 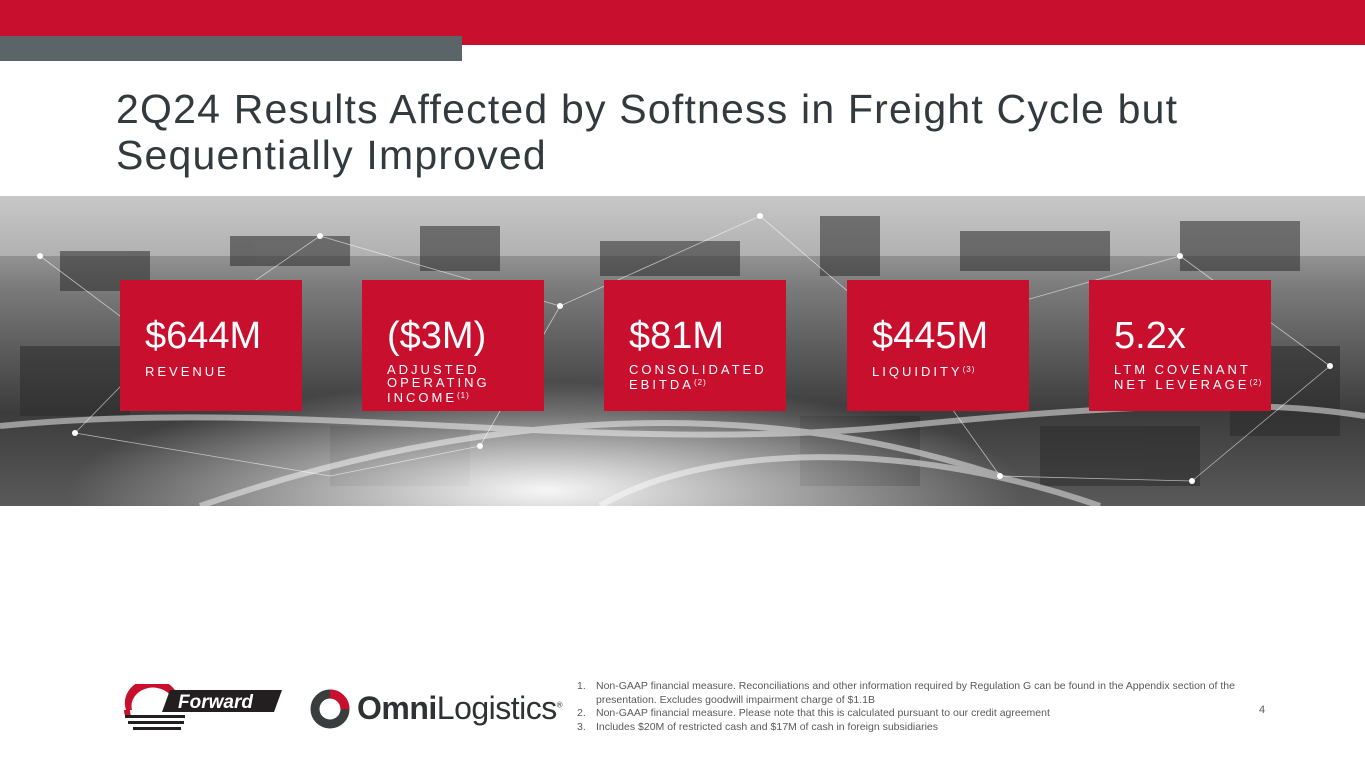 I want to click on omni-logistics-logo: OmniLogistics®, so click(x=436, y=709).